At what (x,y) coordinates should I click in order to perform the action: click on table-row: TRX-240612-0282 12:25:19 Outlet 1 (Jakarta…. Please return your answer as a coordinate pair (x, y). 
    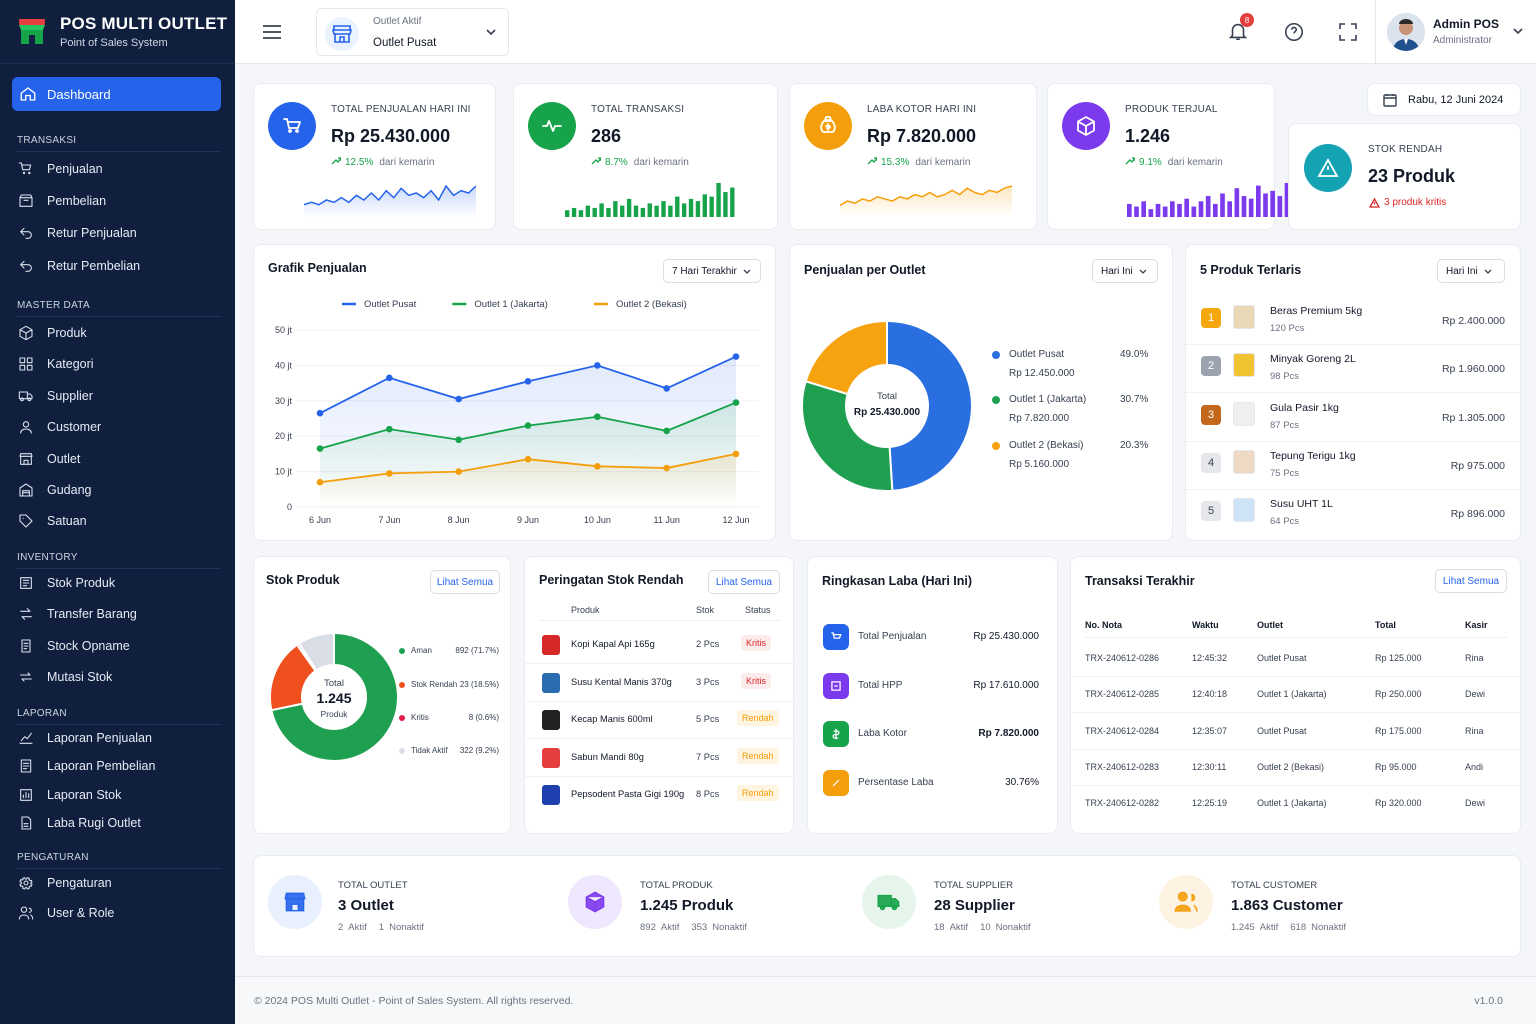
    Looking at the image, I should click on (1296, 804).